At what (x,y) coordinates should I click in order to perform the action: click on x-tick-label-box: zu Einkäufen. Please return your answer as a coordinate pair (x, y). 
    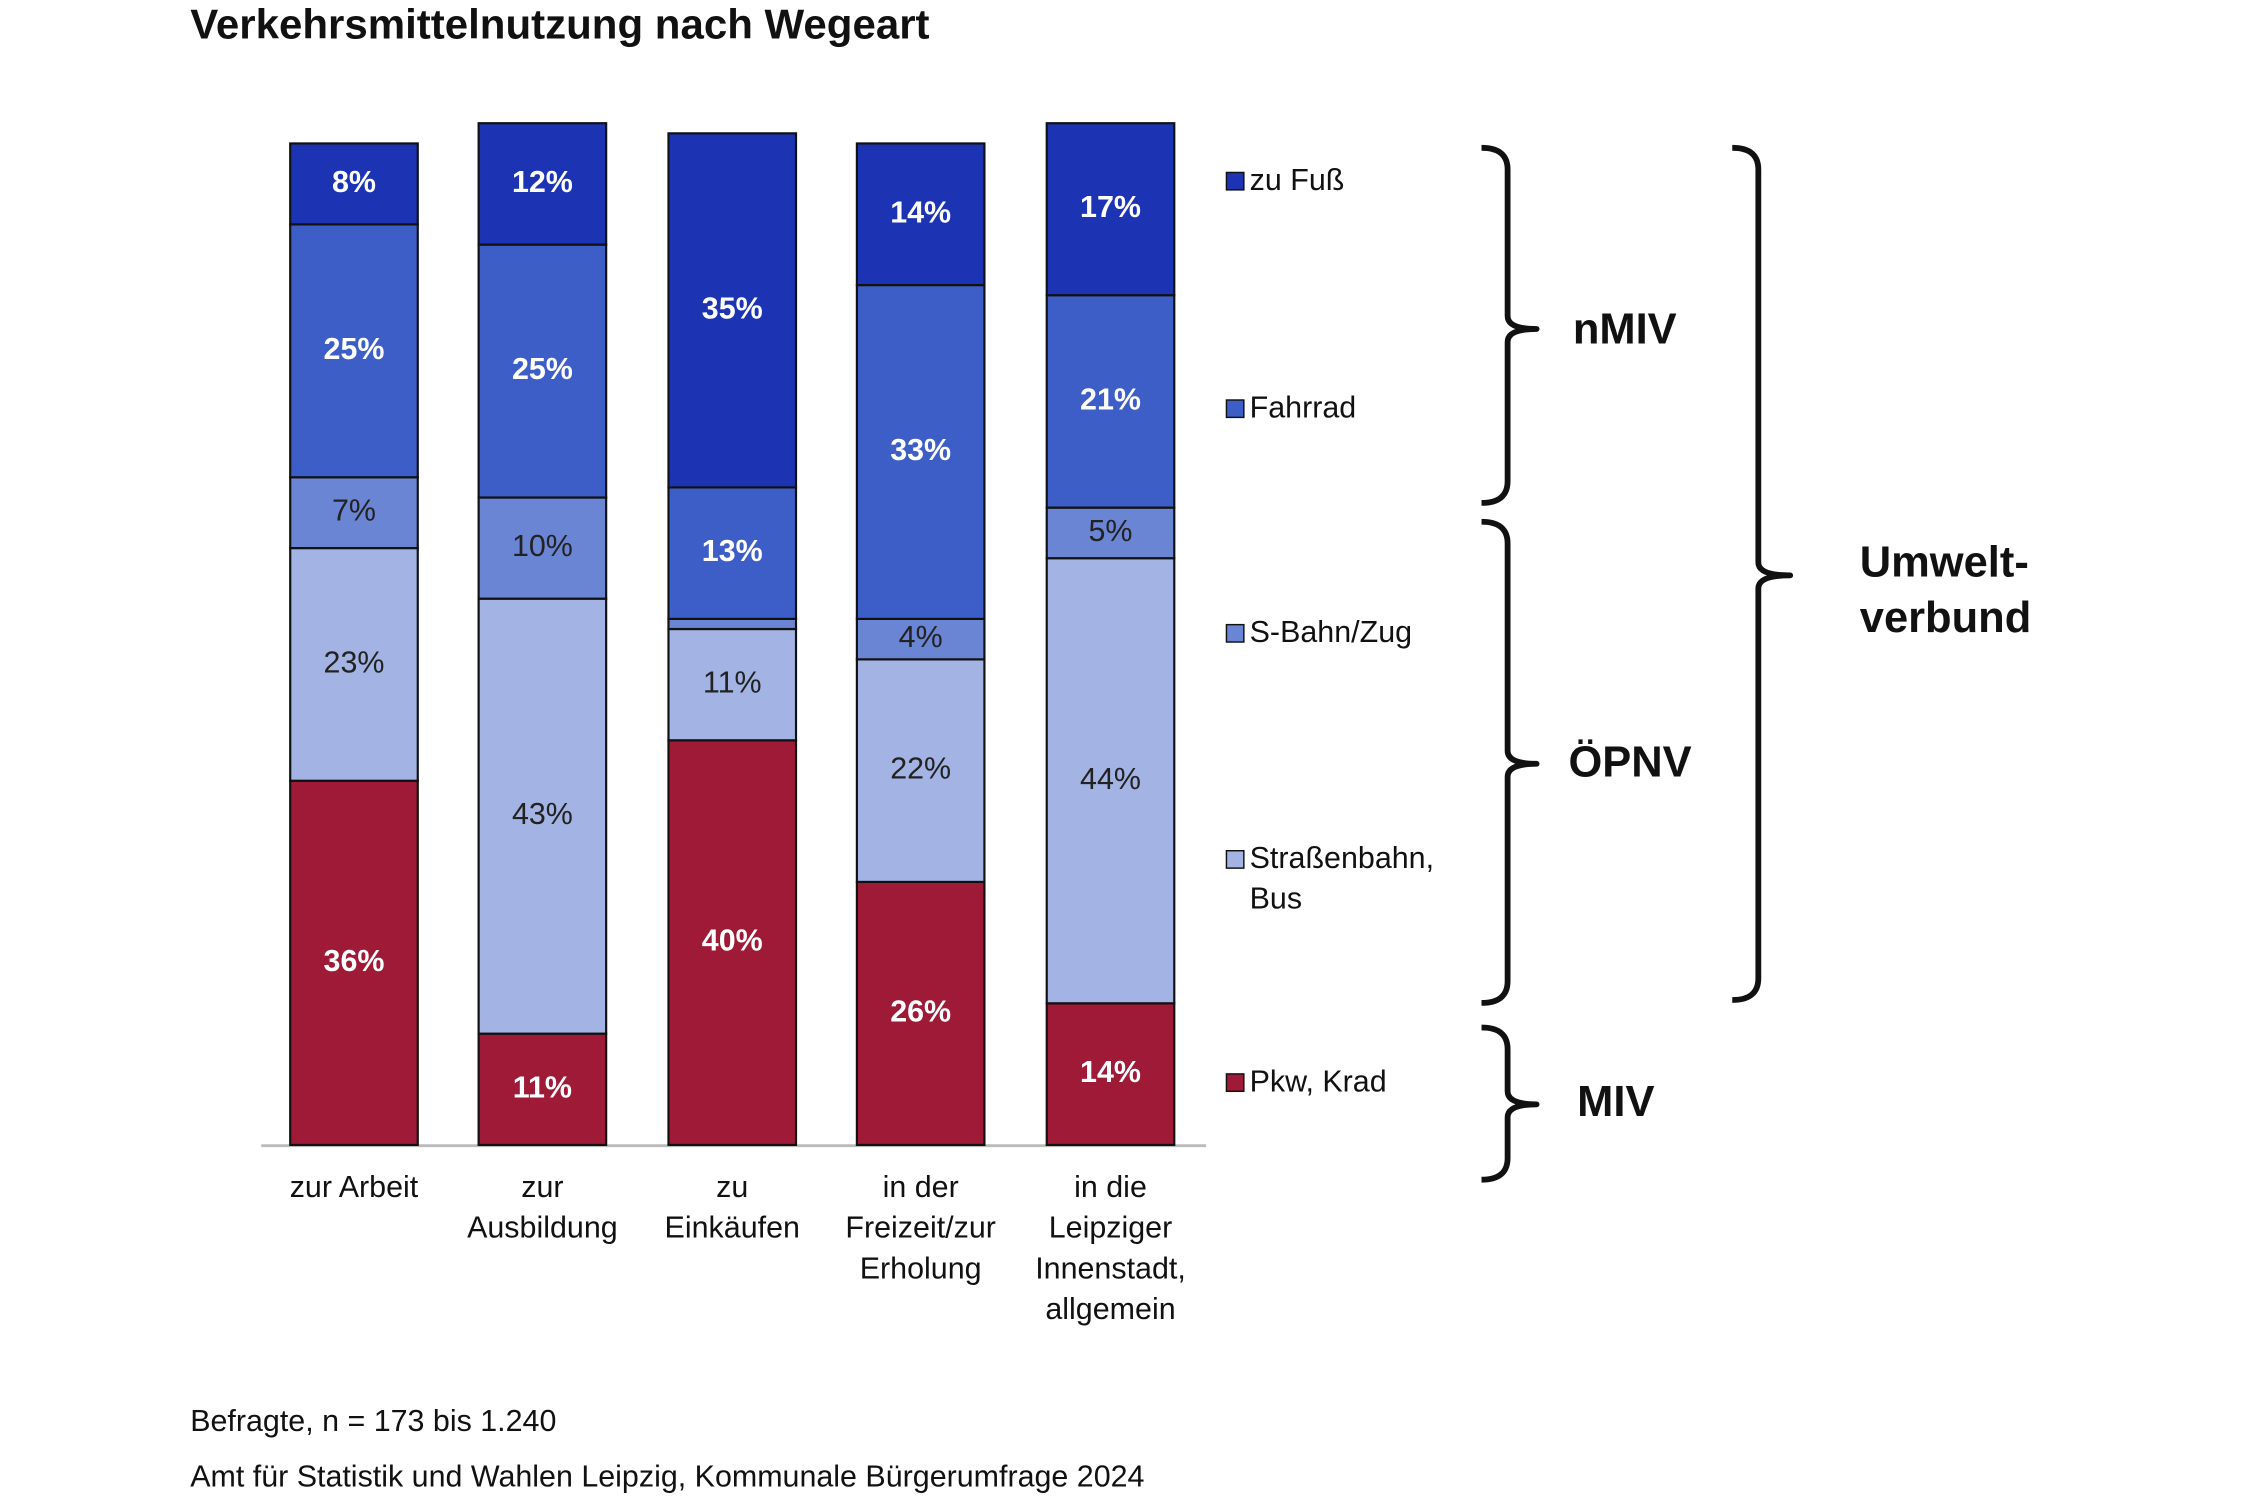
    Looking at the image, I should click on (732, 1208).